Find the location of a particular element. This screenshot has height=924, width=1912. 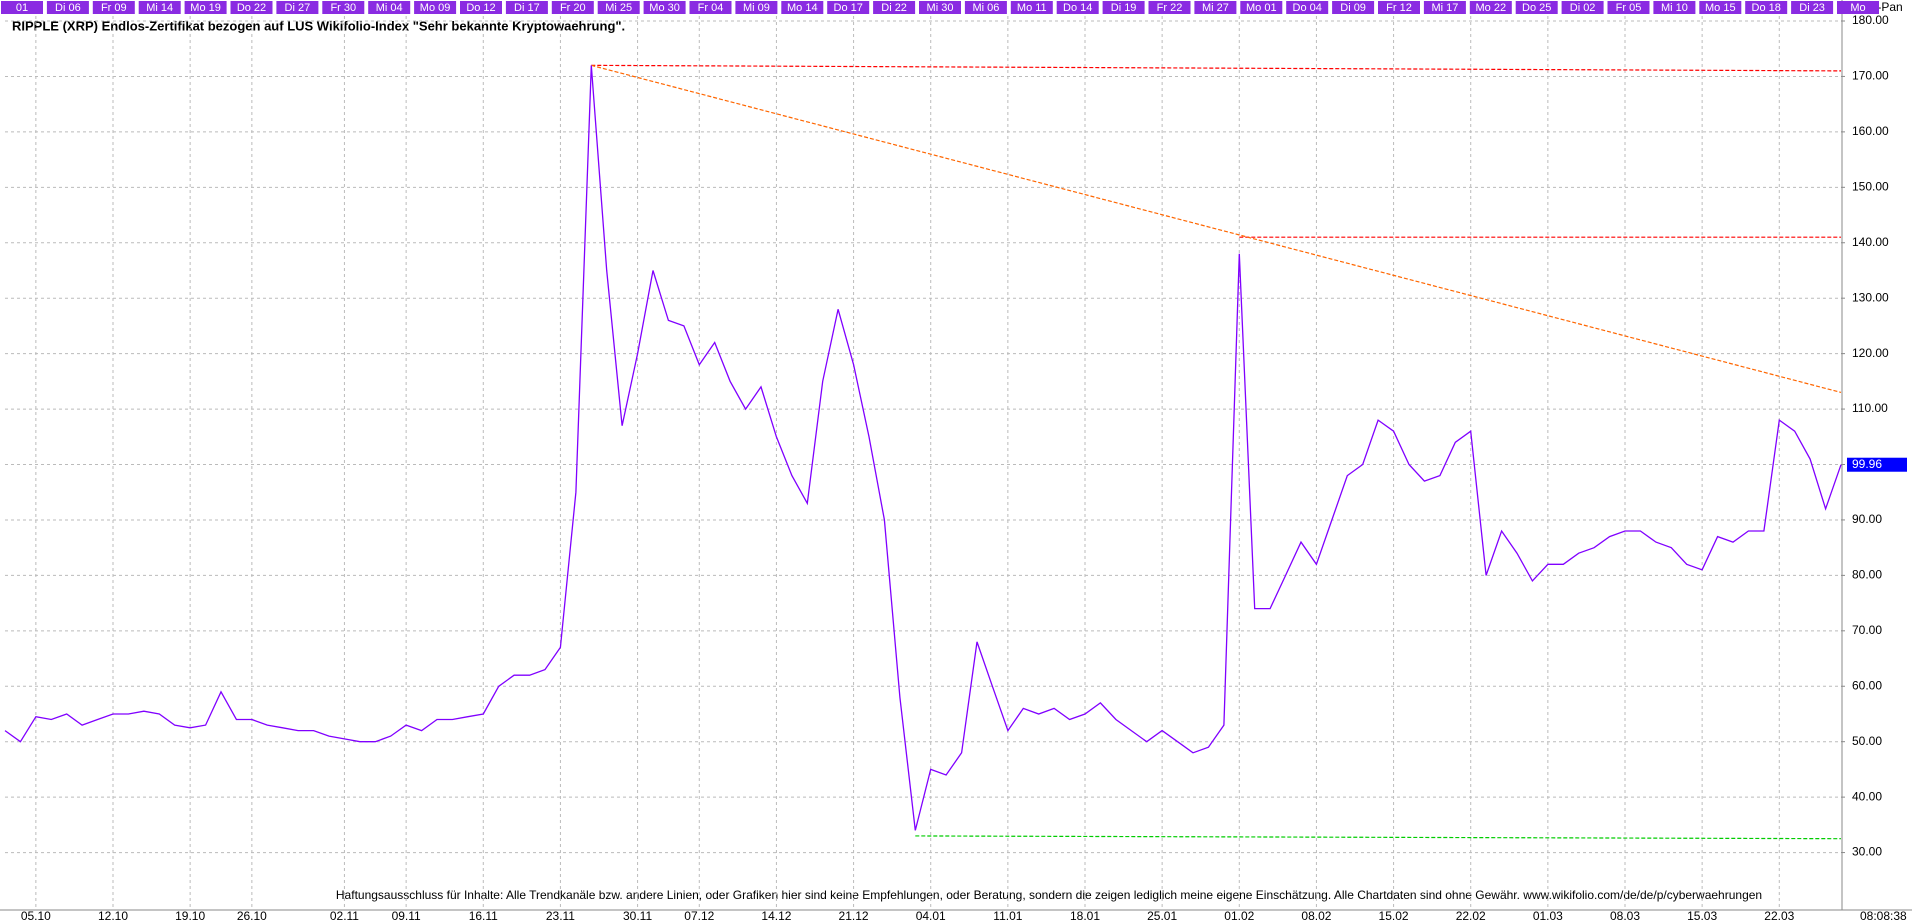

top-label: Do 18 is located at coordinates (1766, 8).